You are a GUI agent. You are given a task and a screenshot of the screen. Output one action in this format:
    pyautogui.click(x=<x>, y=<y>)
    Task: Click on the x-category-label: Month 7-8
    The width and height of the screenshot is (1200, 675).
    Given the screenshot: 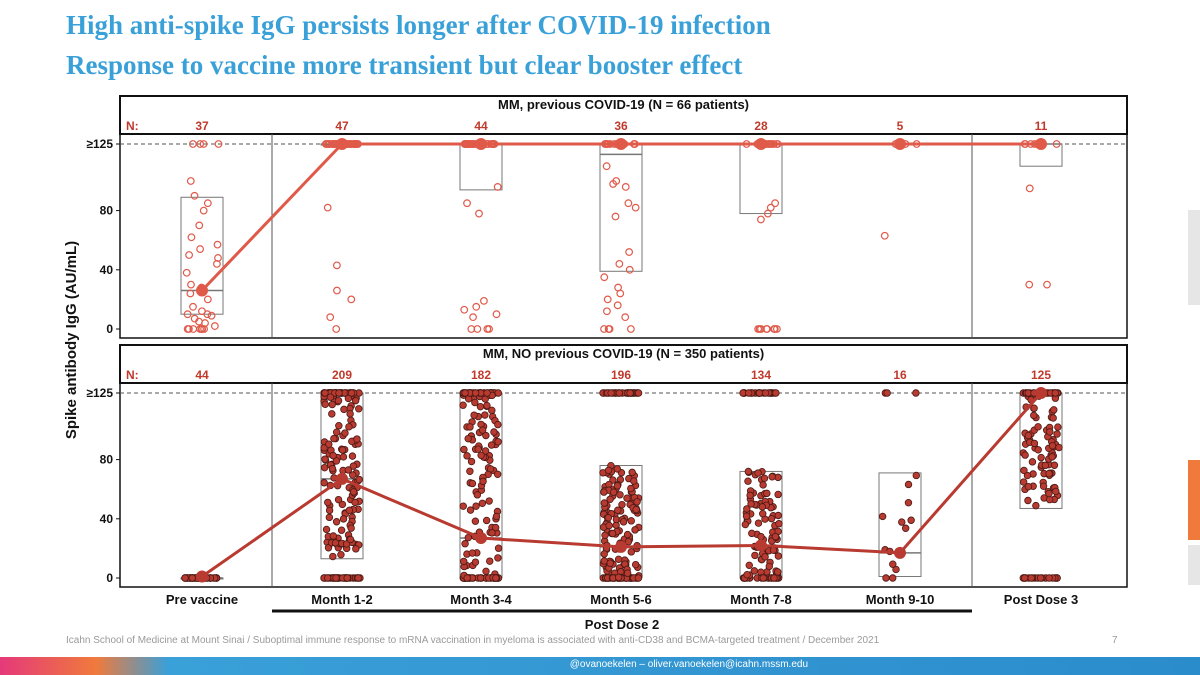 What is the action you would take?
    pyautogui.click(x=760, y=599)
    